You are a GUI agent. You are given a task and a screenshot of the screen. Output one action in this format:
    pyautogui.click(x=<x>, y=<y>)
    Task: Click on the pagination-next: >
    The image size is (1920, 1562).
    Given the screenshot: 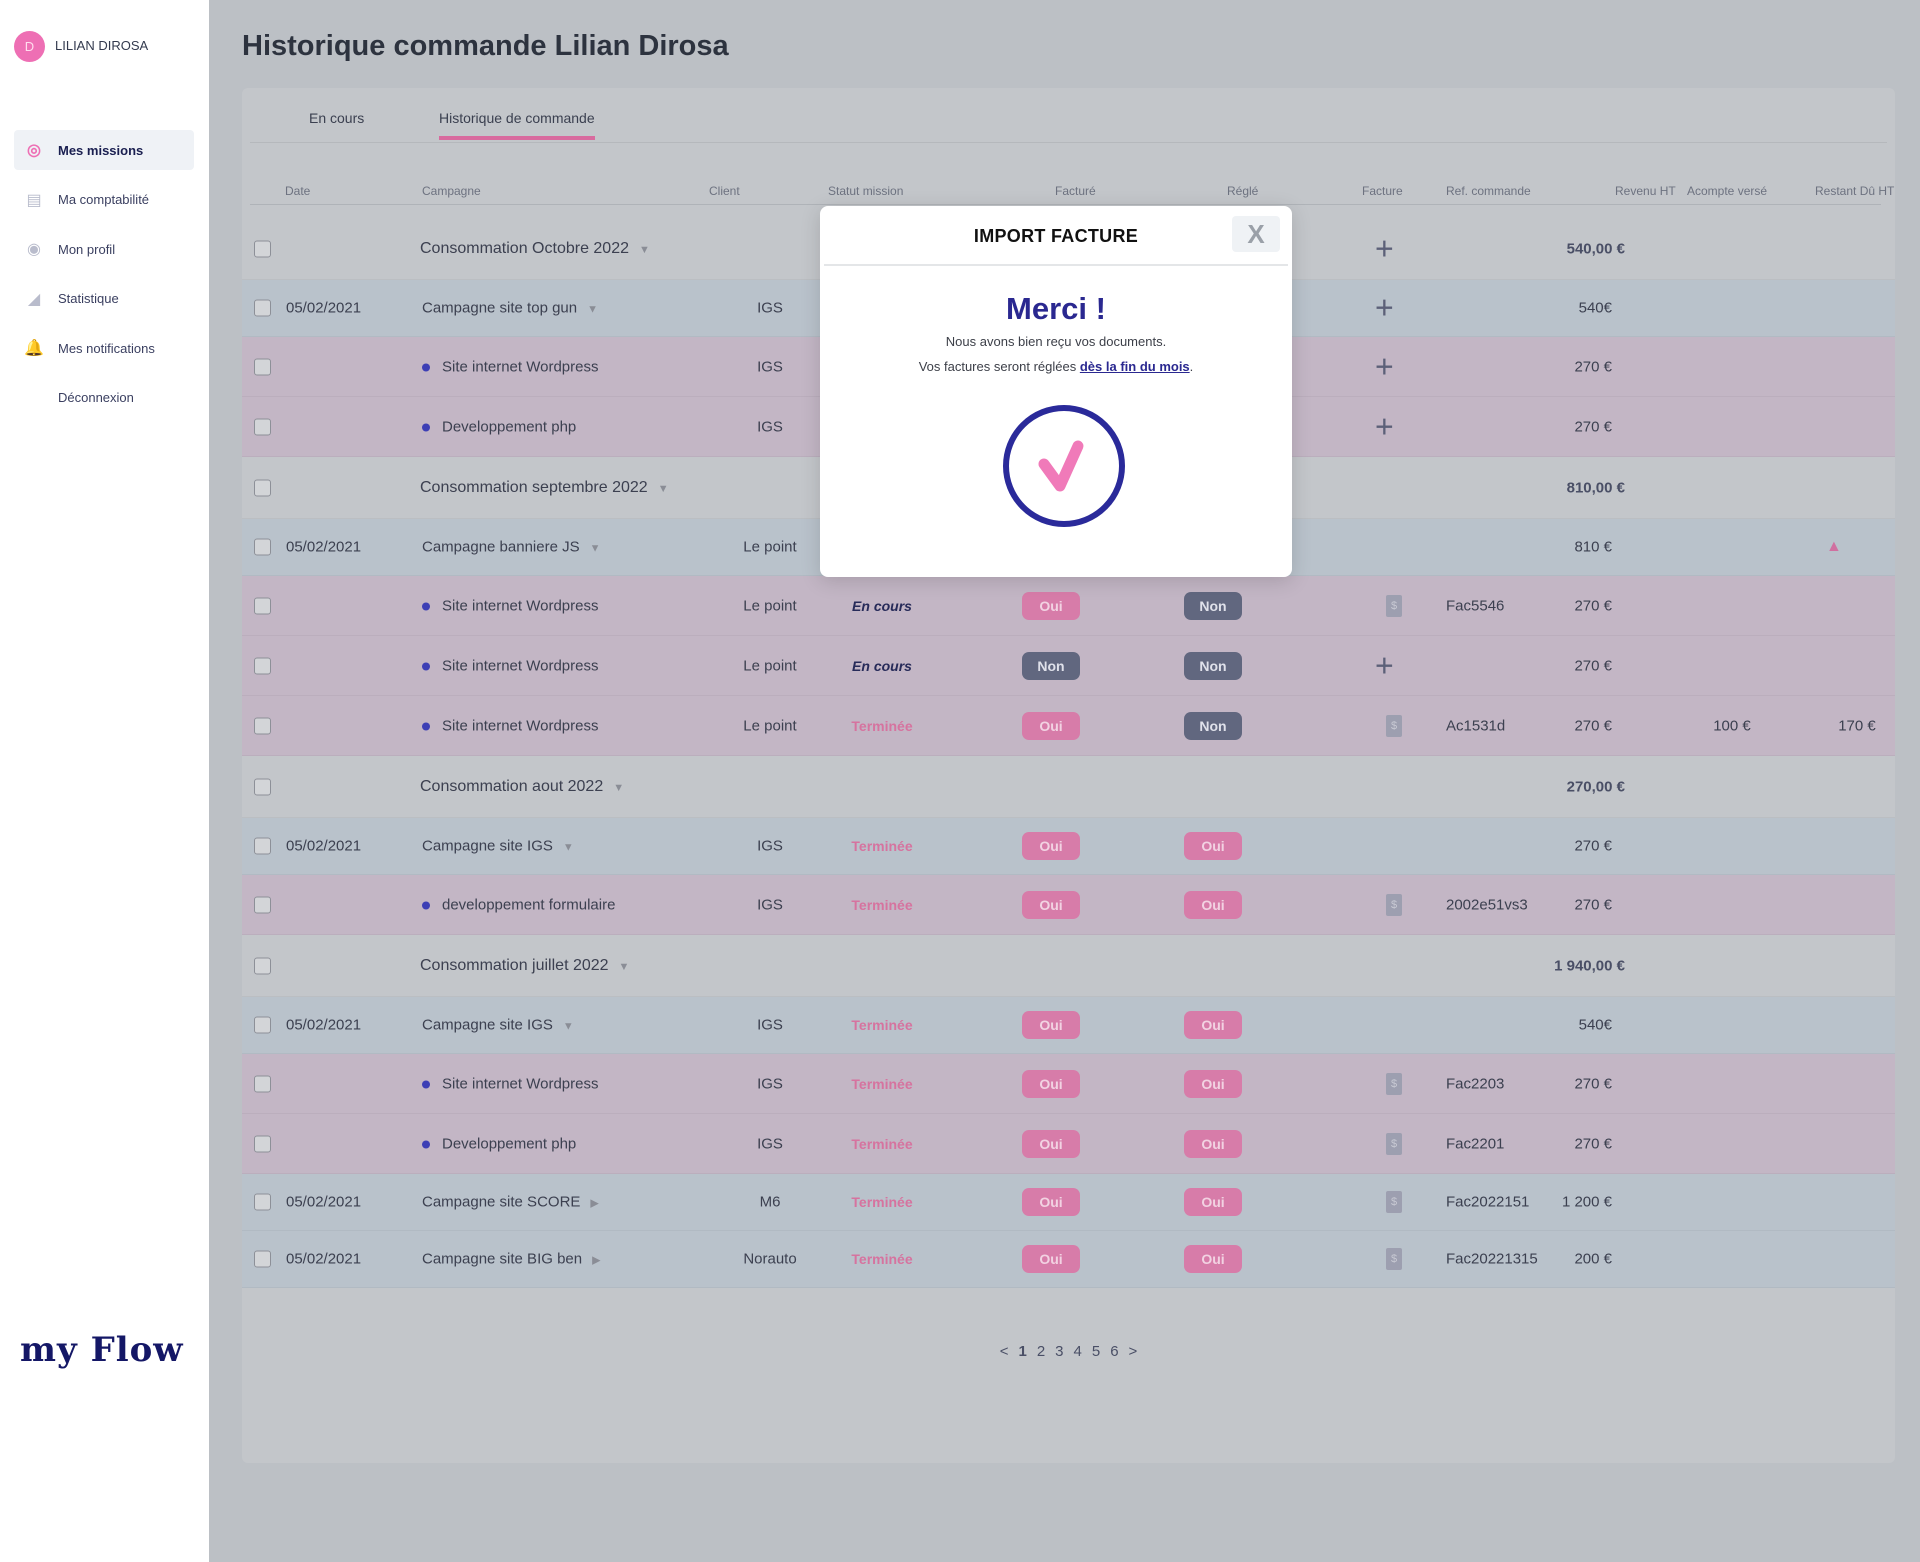 What is the action you would take?
    pyautogui.click(x=1133, y=1351)
    